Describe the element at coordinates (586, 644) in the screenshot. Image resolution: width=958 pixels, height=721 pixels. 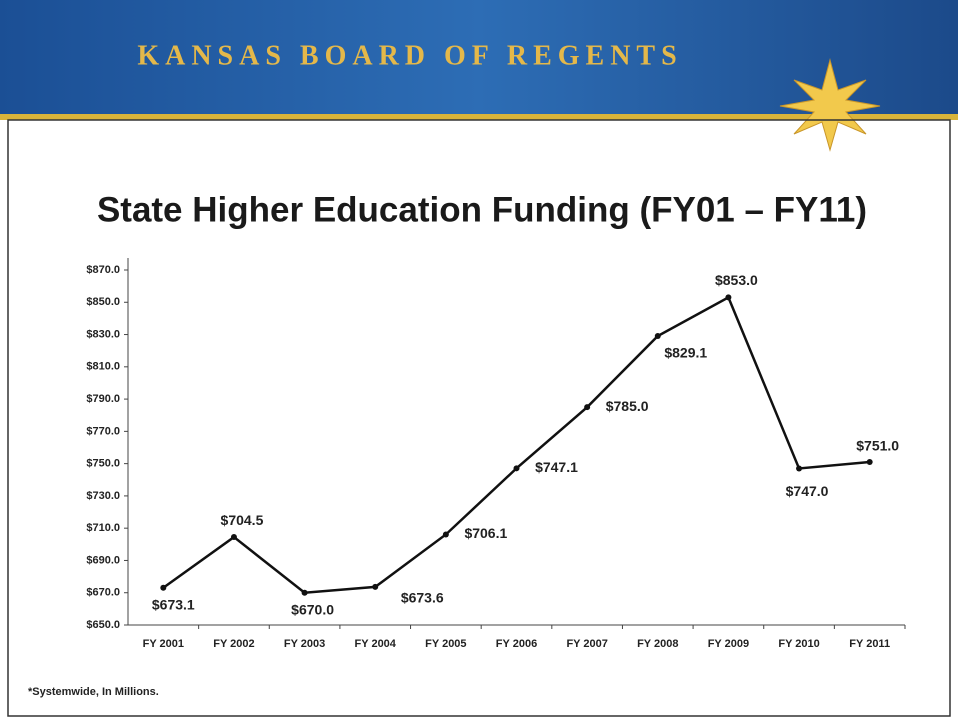
I see `x-tick-label: FY 2007` at that location.